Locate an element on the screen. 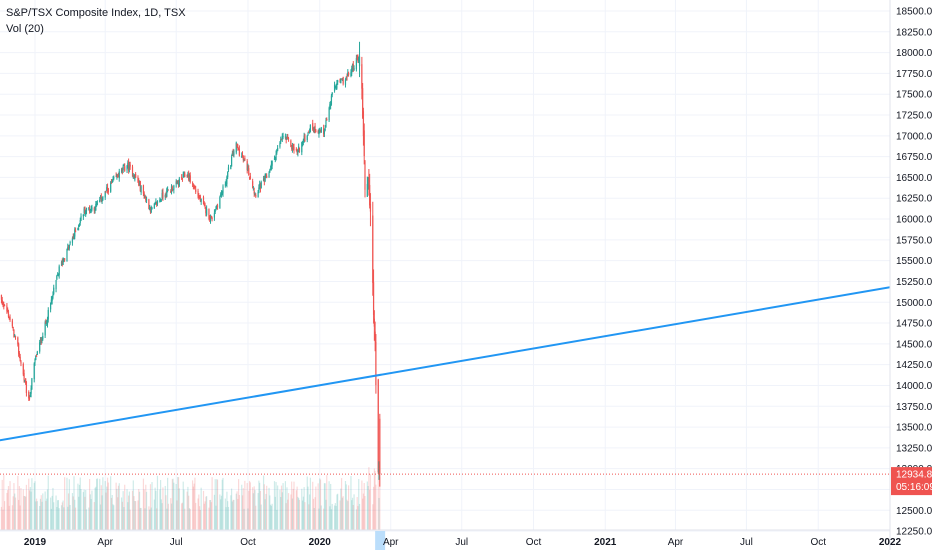 The image size is (932, 550). time-tick-label: 2022 is located at coordinates (890, 542).